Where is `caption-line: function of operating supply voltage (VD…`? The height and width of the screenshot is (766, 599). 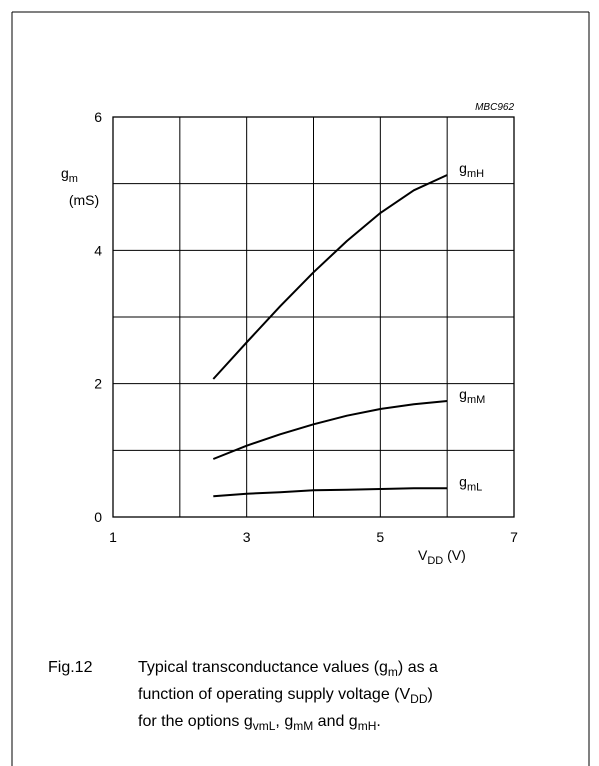 caption-line: function of operating supply voltage (VD… is located at coordinates (285, 696).